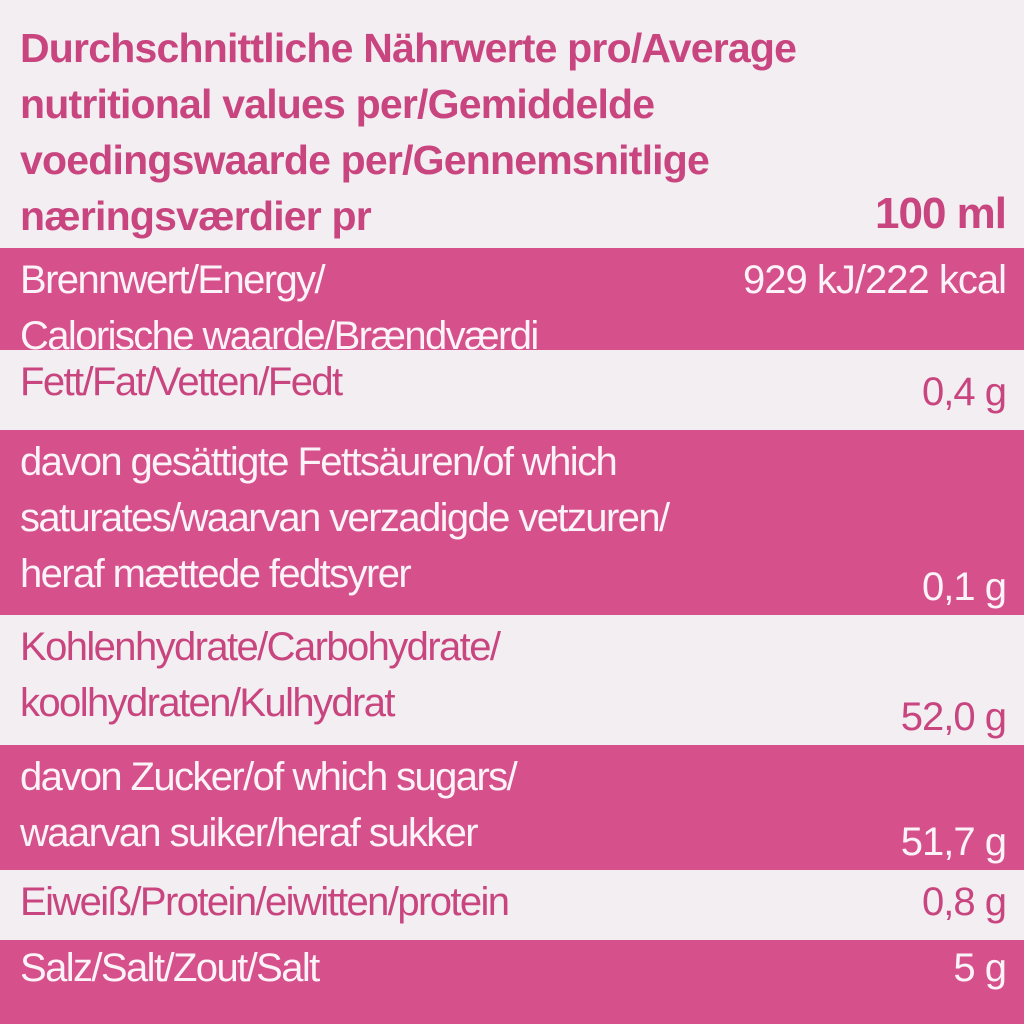 The image size is (1024, 1024). Describe the element at coordinates (980, 968) in the screenshot. I see `nutrient-value: 5 g` at that location.